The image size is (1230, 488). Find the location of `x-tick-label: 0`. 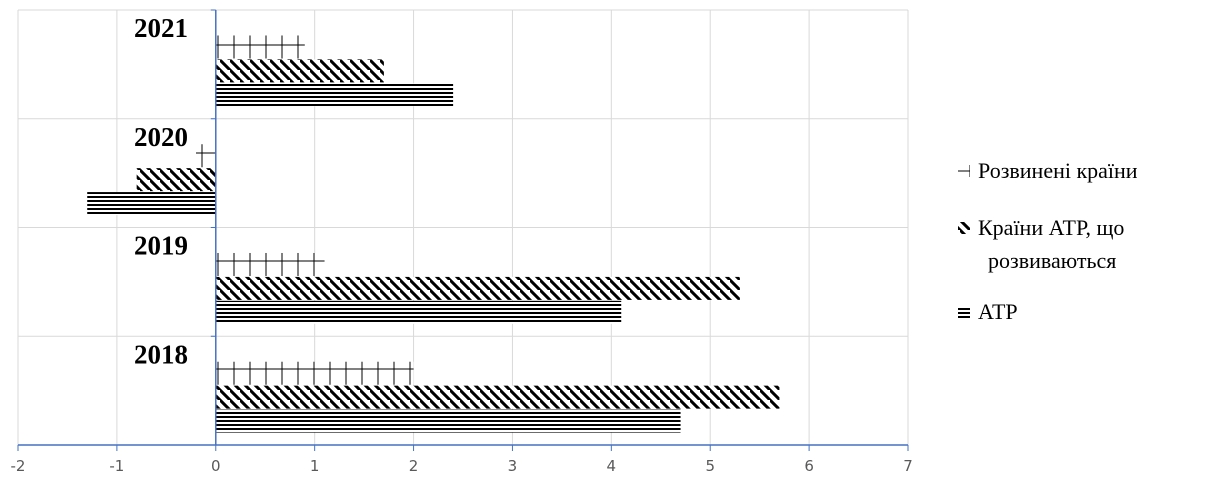

x-tick-label: 0 is located at coordinates (216, 466).